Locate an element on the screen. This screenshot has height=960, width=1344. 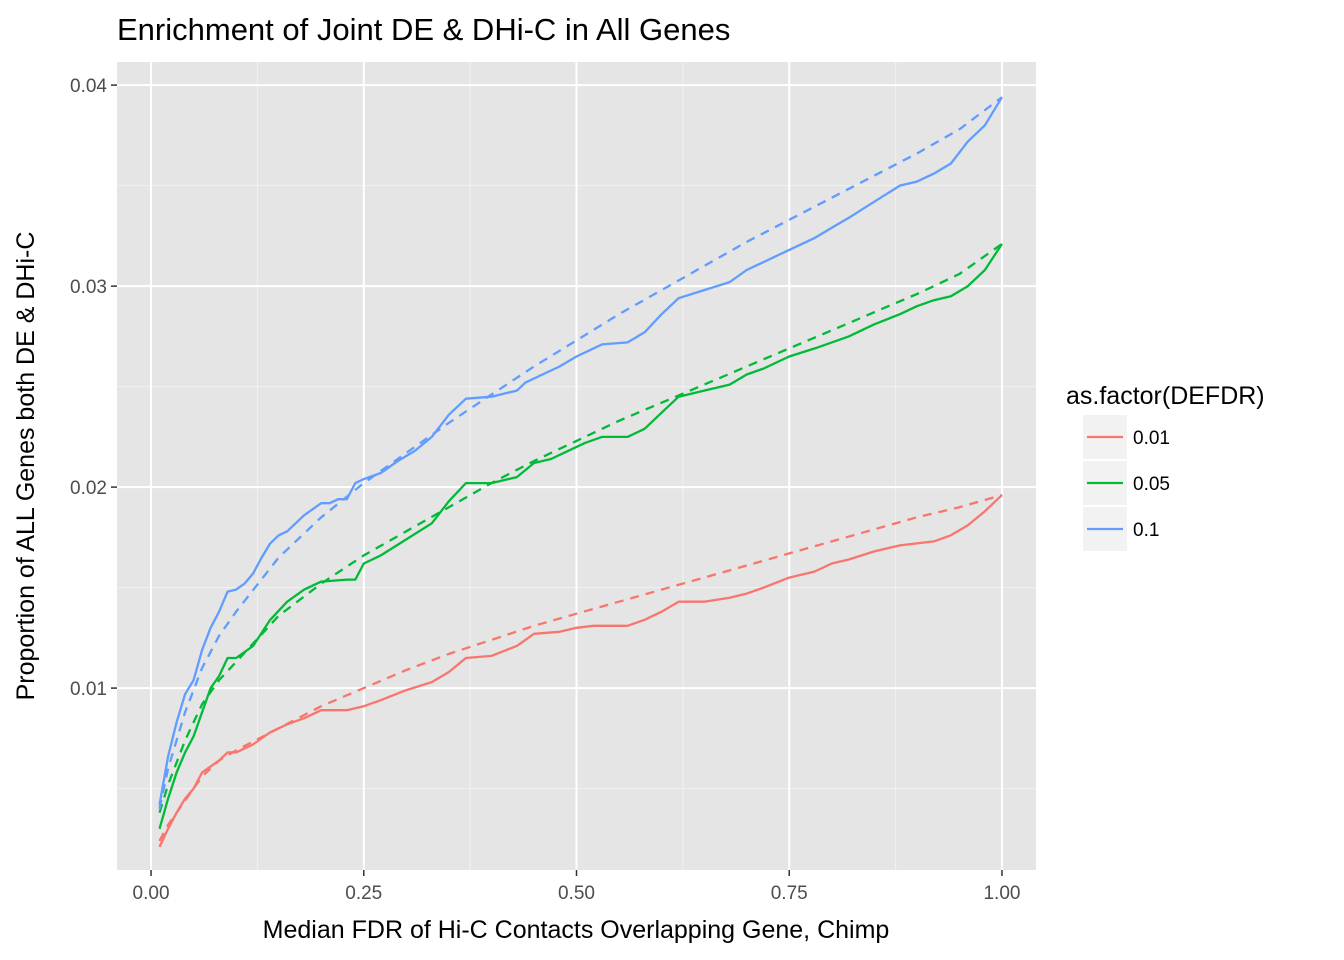
y-tick-label: 0.02 is located at coordinates (88, 488).